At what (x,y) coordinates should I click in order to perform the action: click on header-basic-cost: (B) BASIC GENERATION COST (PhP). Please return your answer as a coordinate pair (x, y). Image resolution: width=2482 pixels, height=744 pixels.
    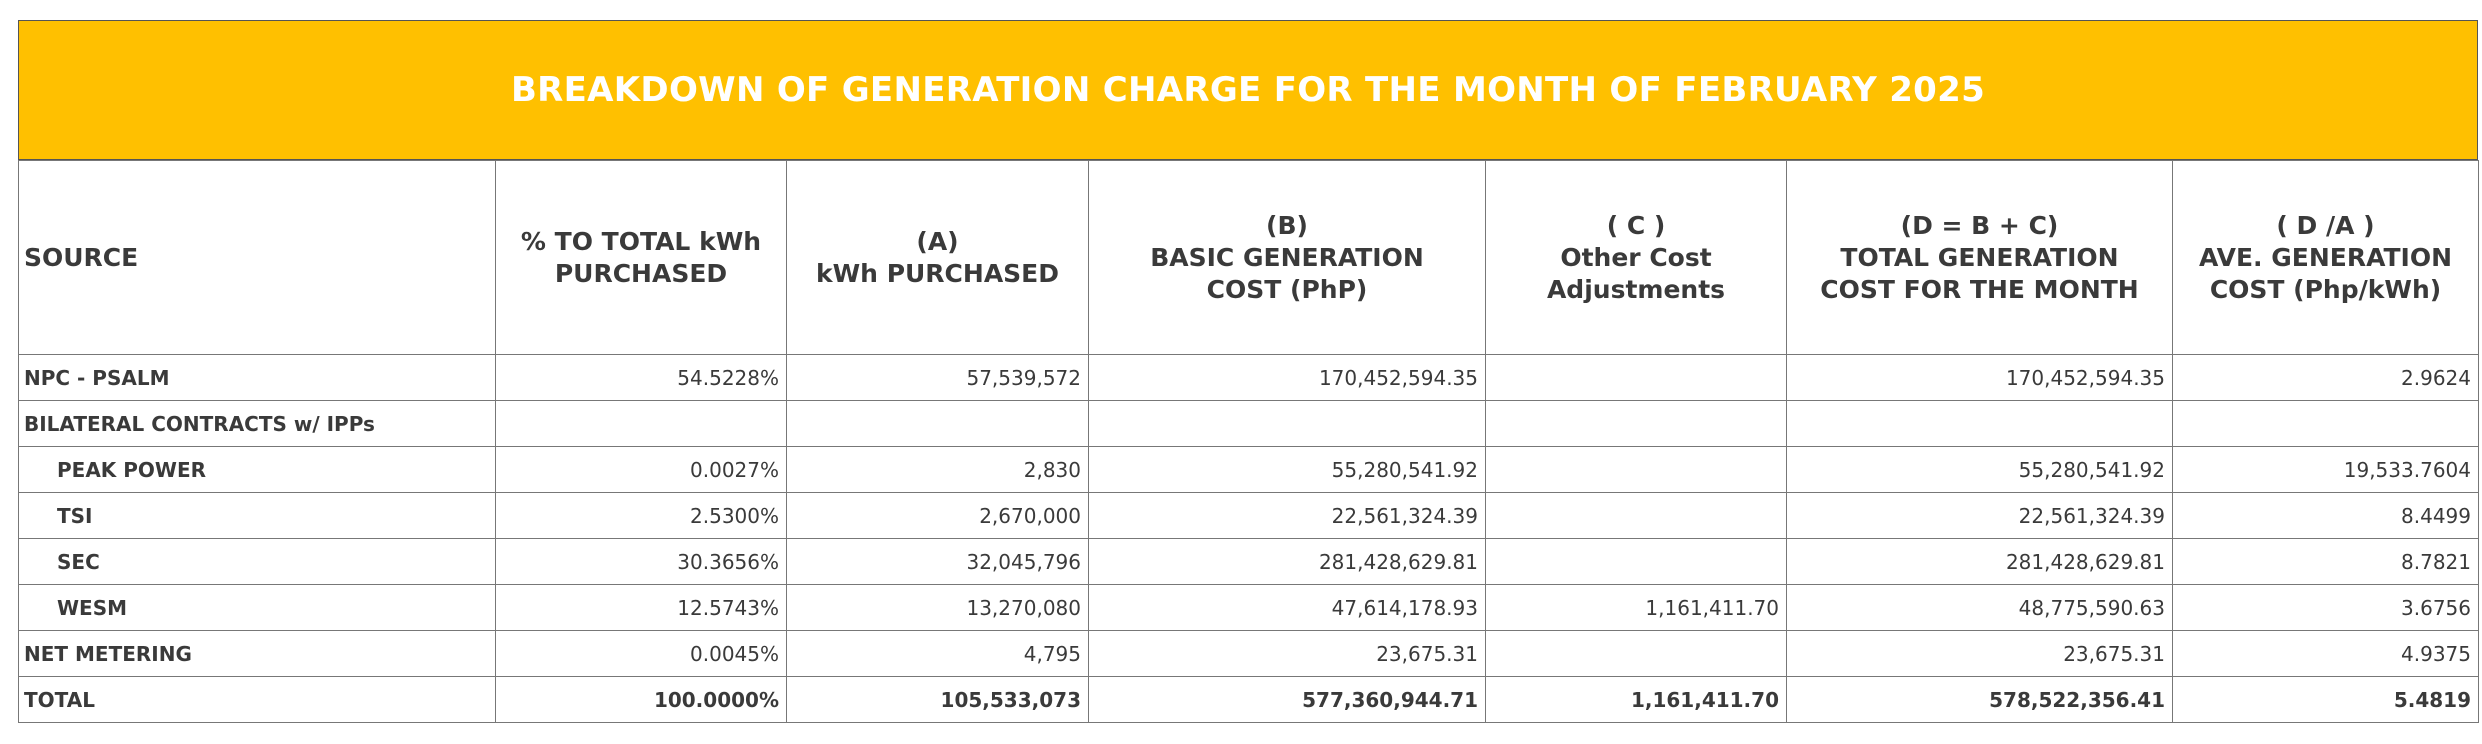
    Looking at the image, I should click on (1287, 257).